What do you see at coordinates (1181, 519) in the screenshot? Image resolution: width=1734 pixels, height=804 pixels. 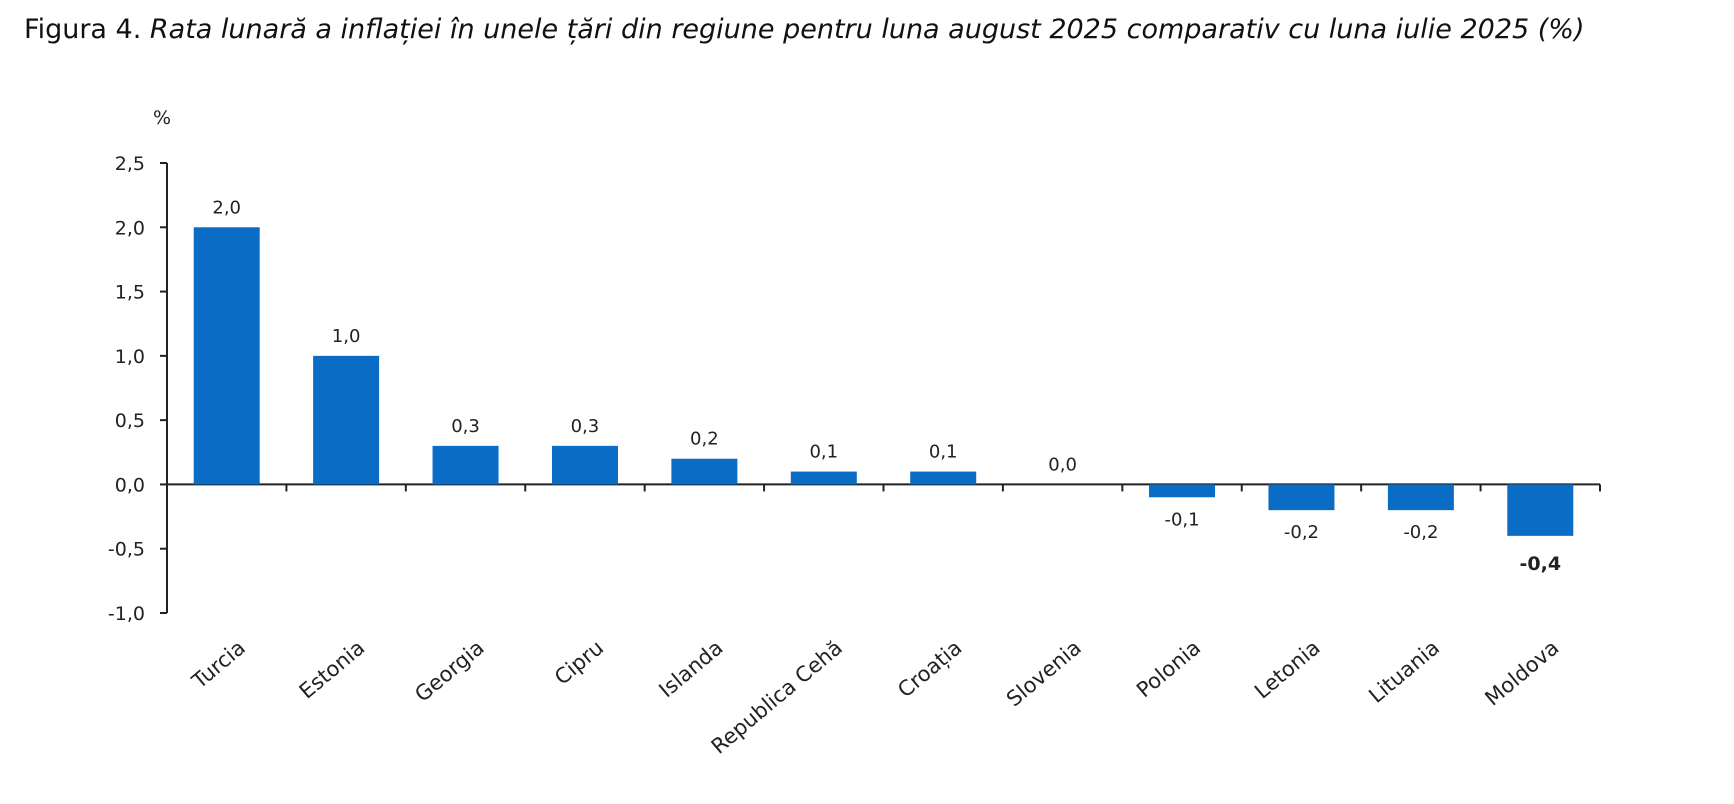 I see `data-label: -0,1` at bounding box center [1181, 519].